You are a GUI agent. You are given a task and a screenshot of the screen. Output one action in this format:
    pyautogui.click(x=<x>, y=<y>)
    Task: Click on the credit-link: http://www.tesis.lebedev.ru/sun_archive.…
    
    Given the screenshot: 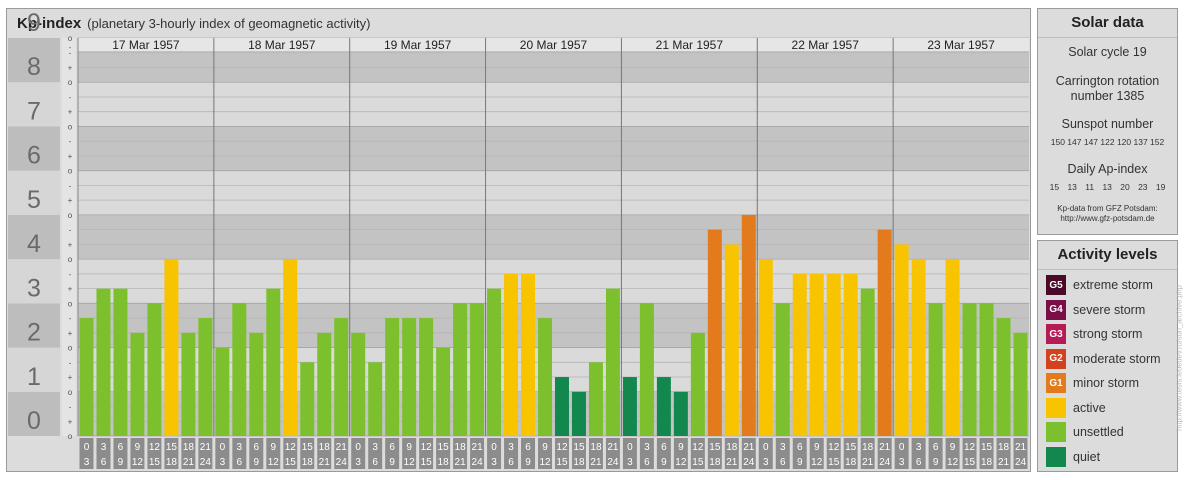 What is the action you would take?
    pyautogui.click(x=1179, y=358)
    